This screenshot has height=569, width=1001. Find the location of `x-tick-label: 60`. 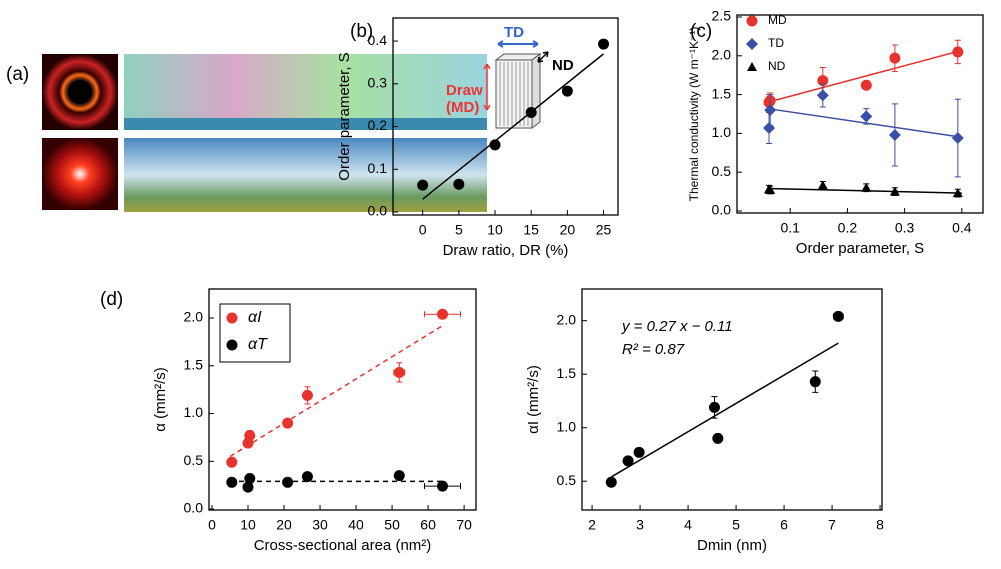

x-tick-label: 60 is located at coordinates (428, 525).